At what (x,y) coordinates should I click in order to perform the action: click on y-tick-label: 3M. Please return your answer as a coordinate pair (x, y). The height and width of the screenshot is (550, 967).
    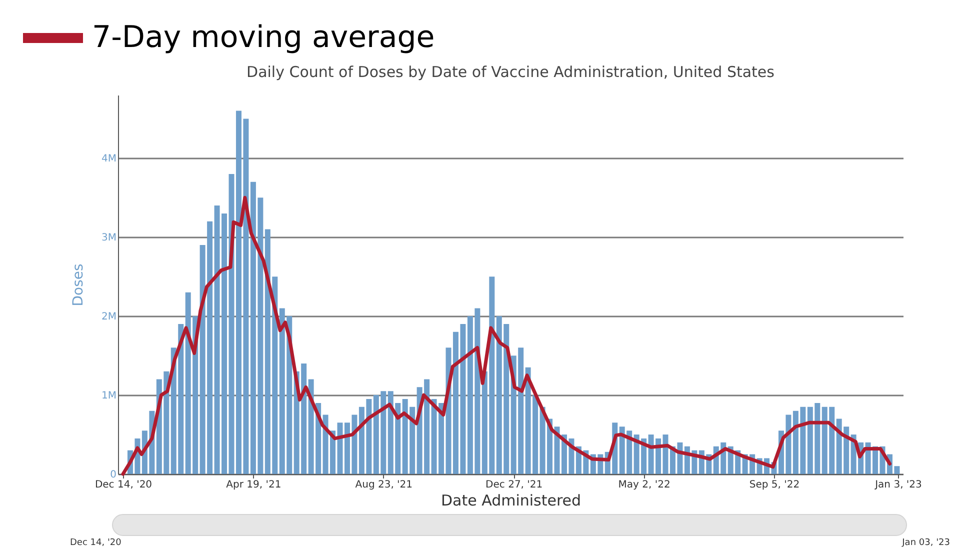
    Looking at the image, I should click on (109, 238).